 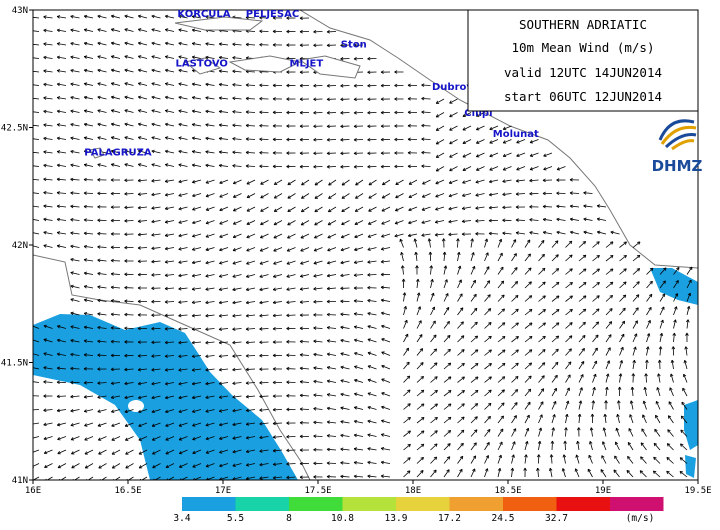 What do you see at coordinates (583, 24) in the screenshot?
I see `info-title: SOUTHERN ADRIATIC` at bounding box center [583, 24].